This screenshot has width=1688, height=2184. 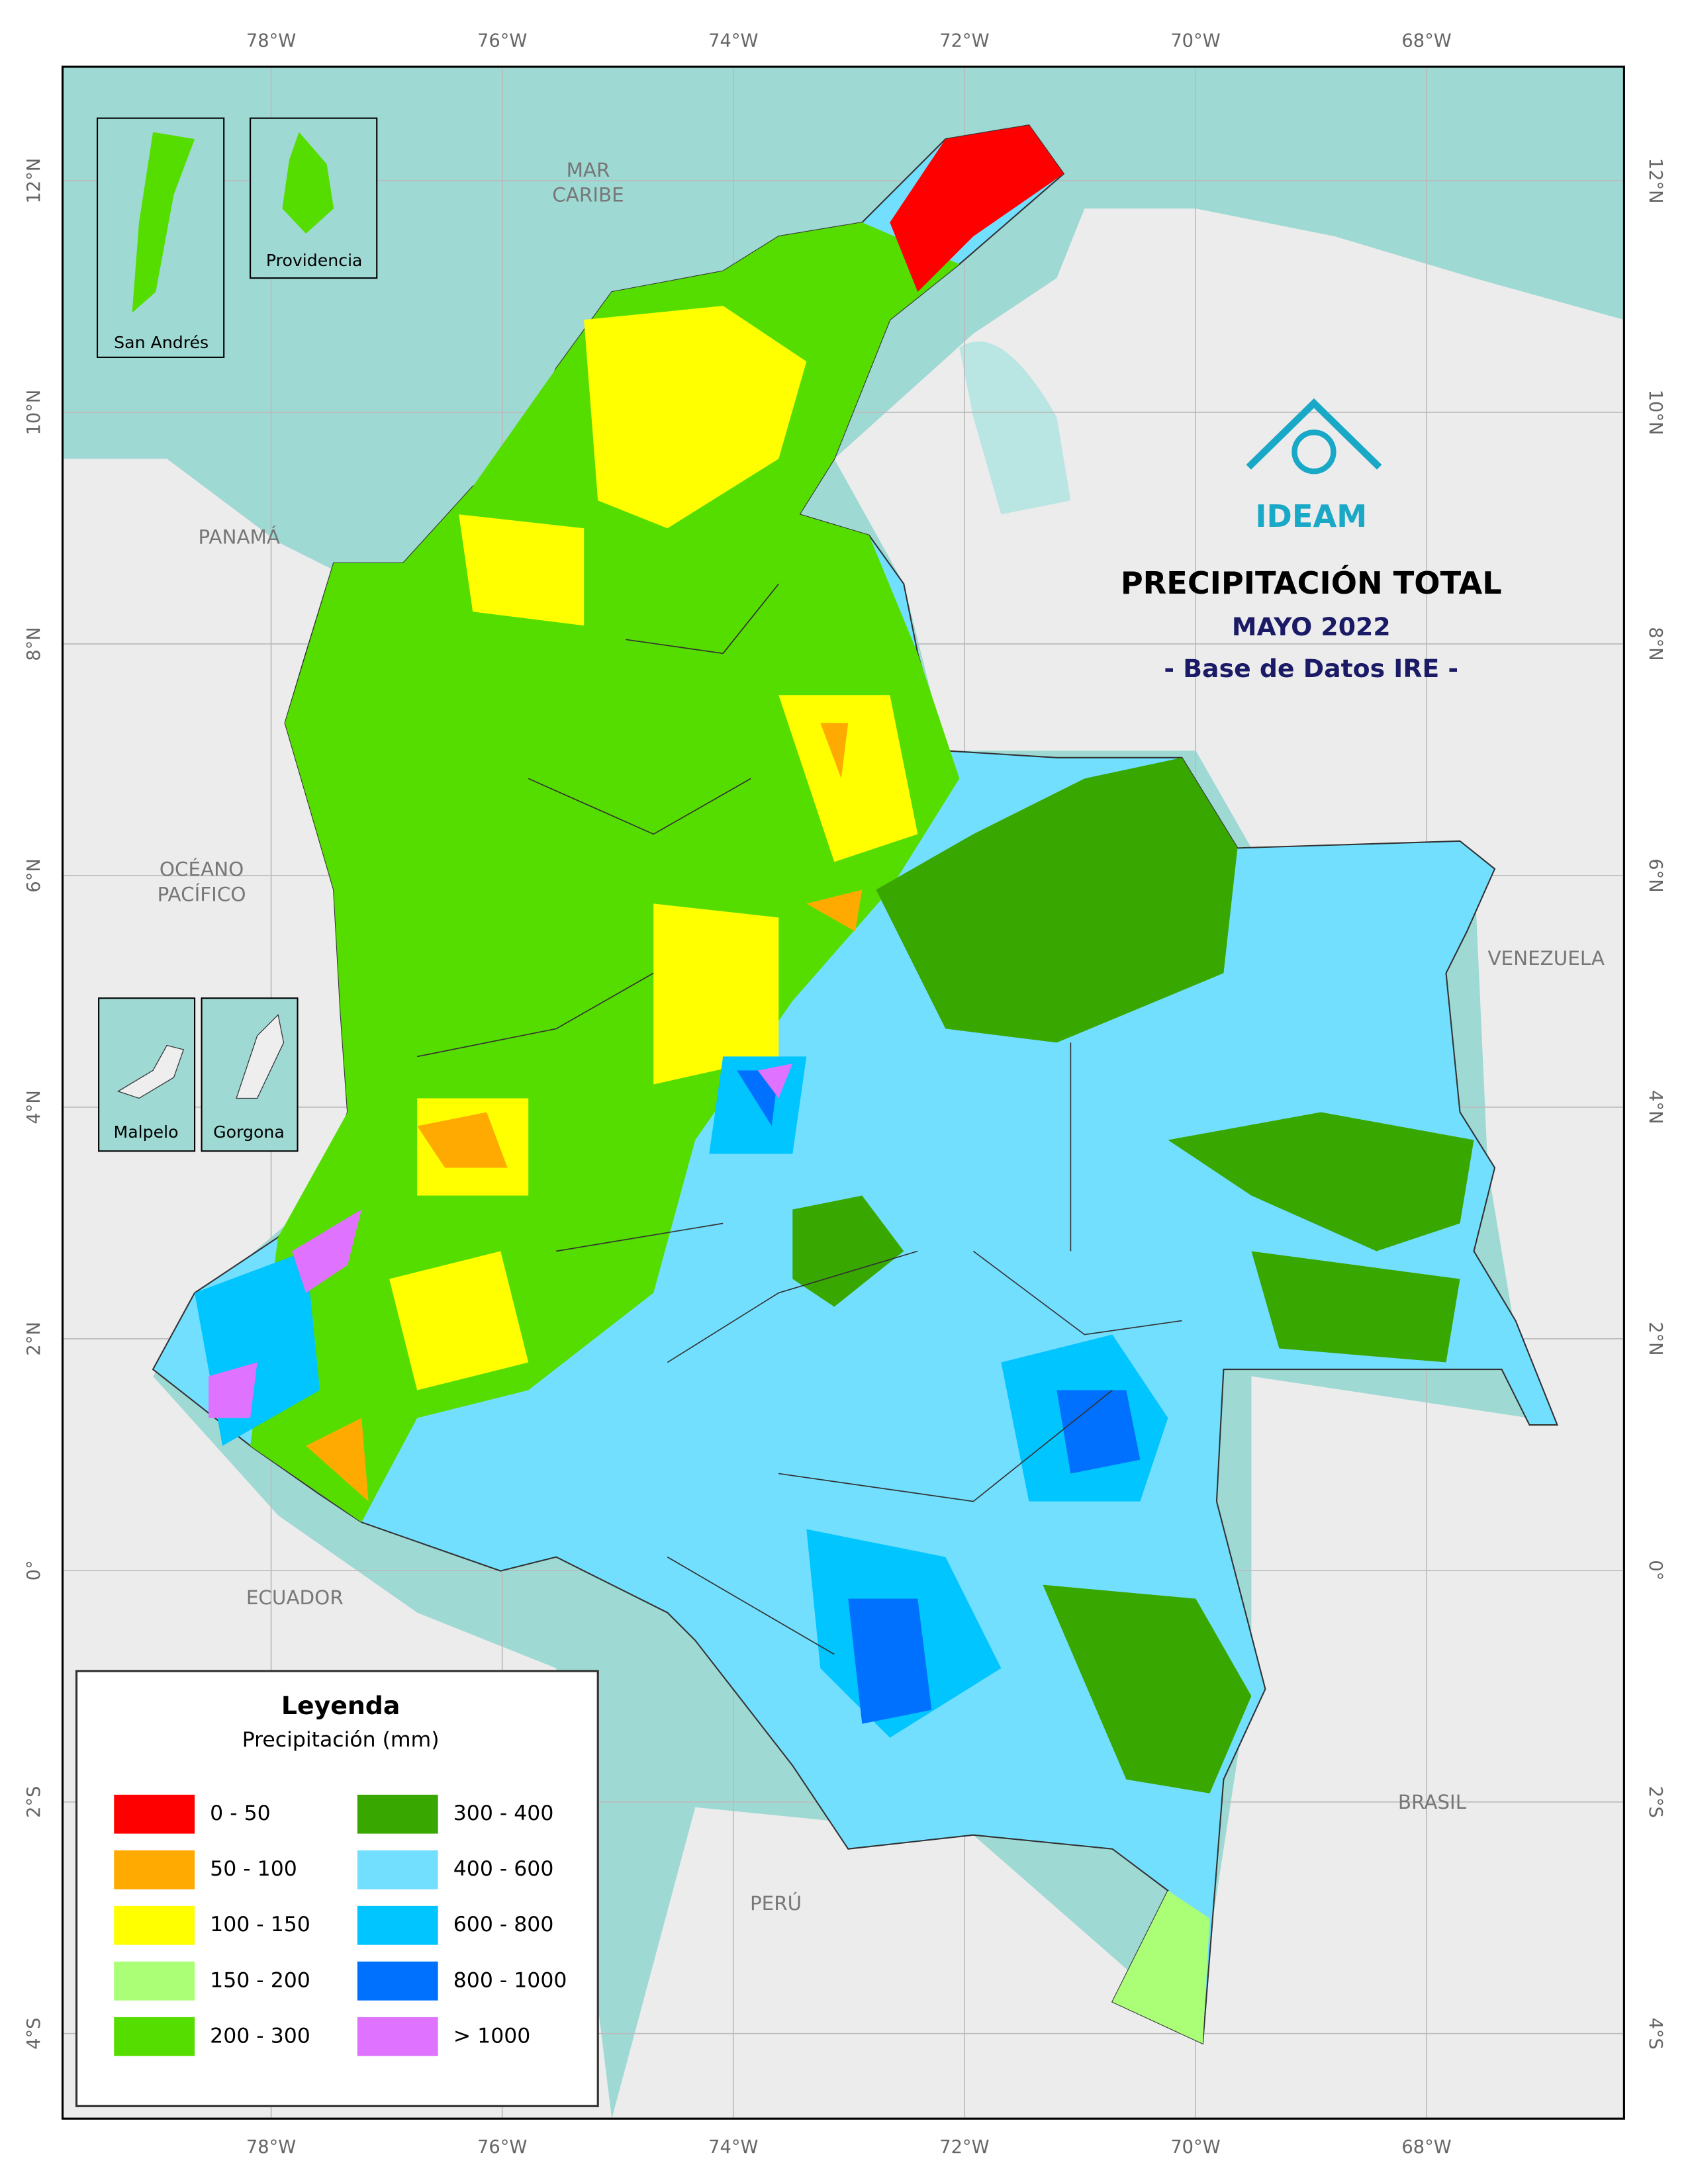 I want to click on logo-text: IDEAM, so click(x=1311, y=516).